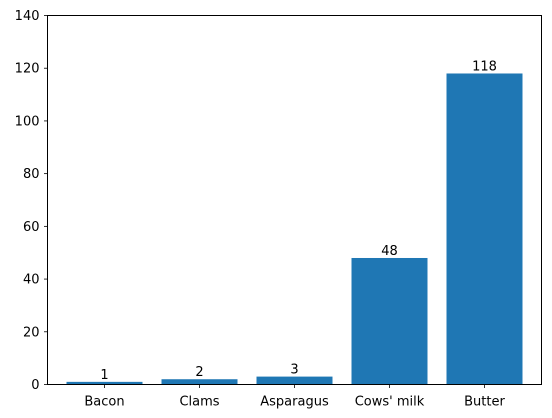 This screenshot has width=552, height=418. What do you see at coordinates (199, 372) in the screenshot?
I see `bar-value-label-clams: 2` at bounding box center [199, 372].